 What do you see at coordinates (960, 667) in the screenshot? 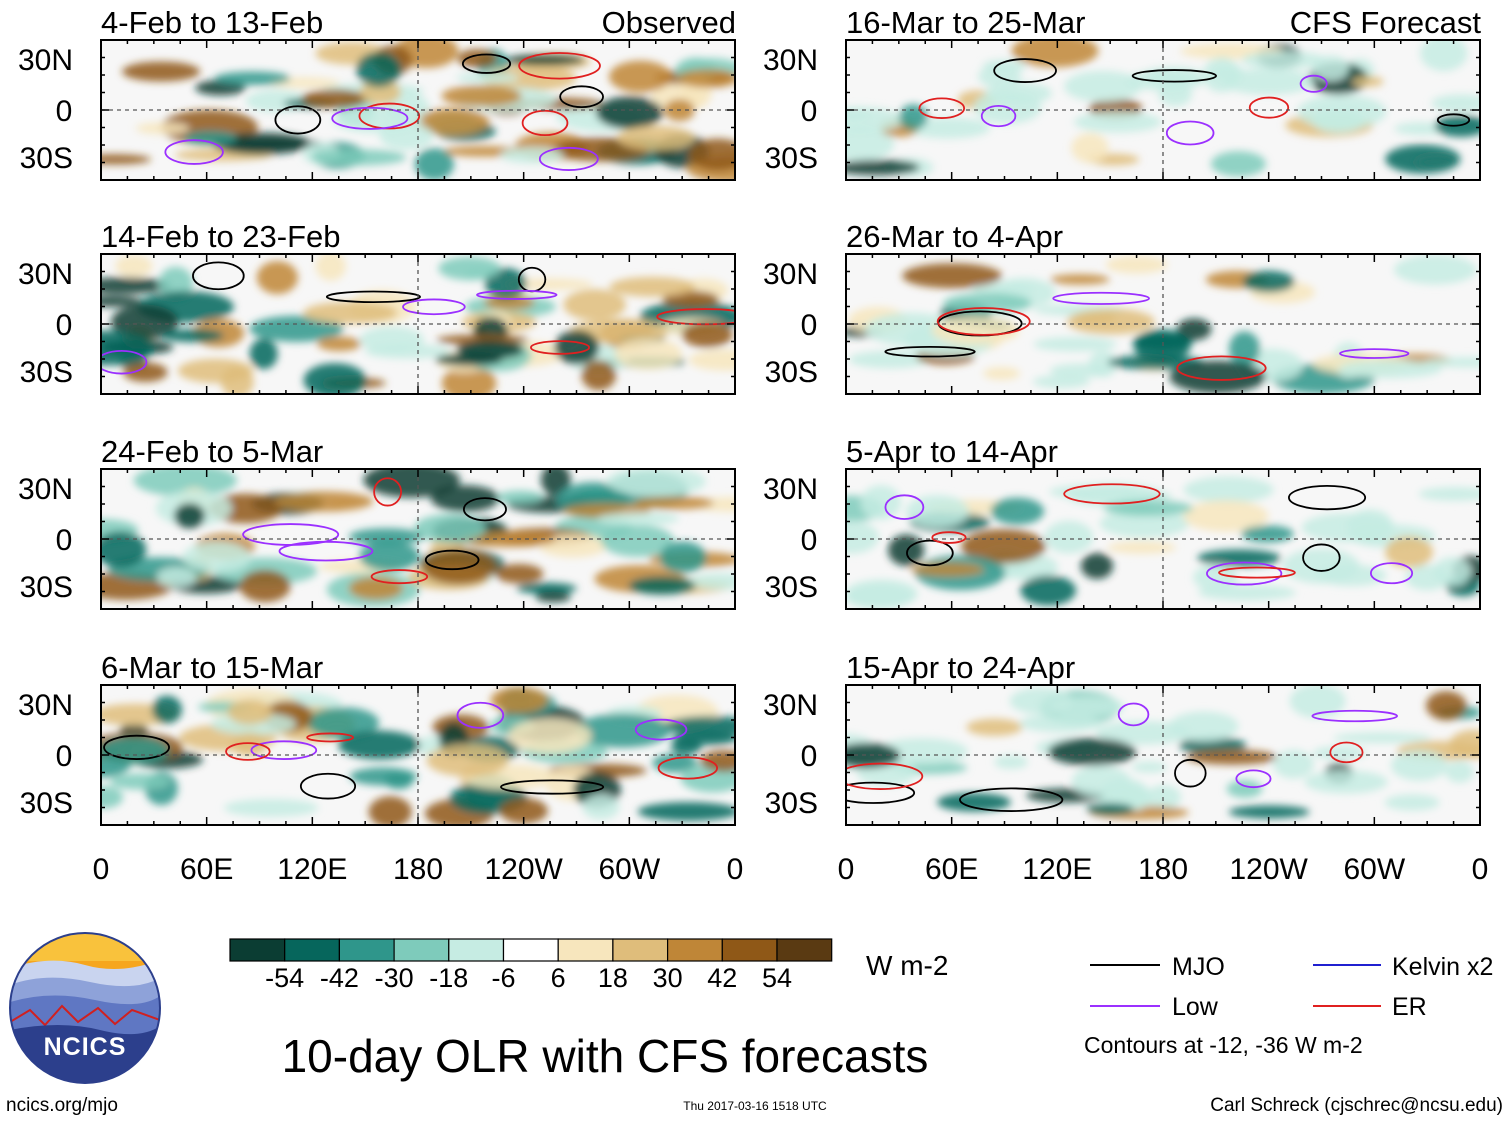
I see `panel-title: 15-Apr to 24-Apr` at bounding box center [960, 667].